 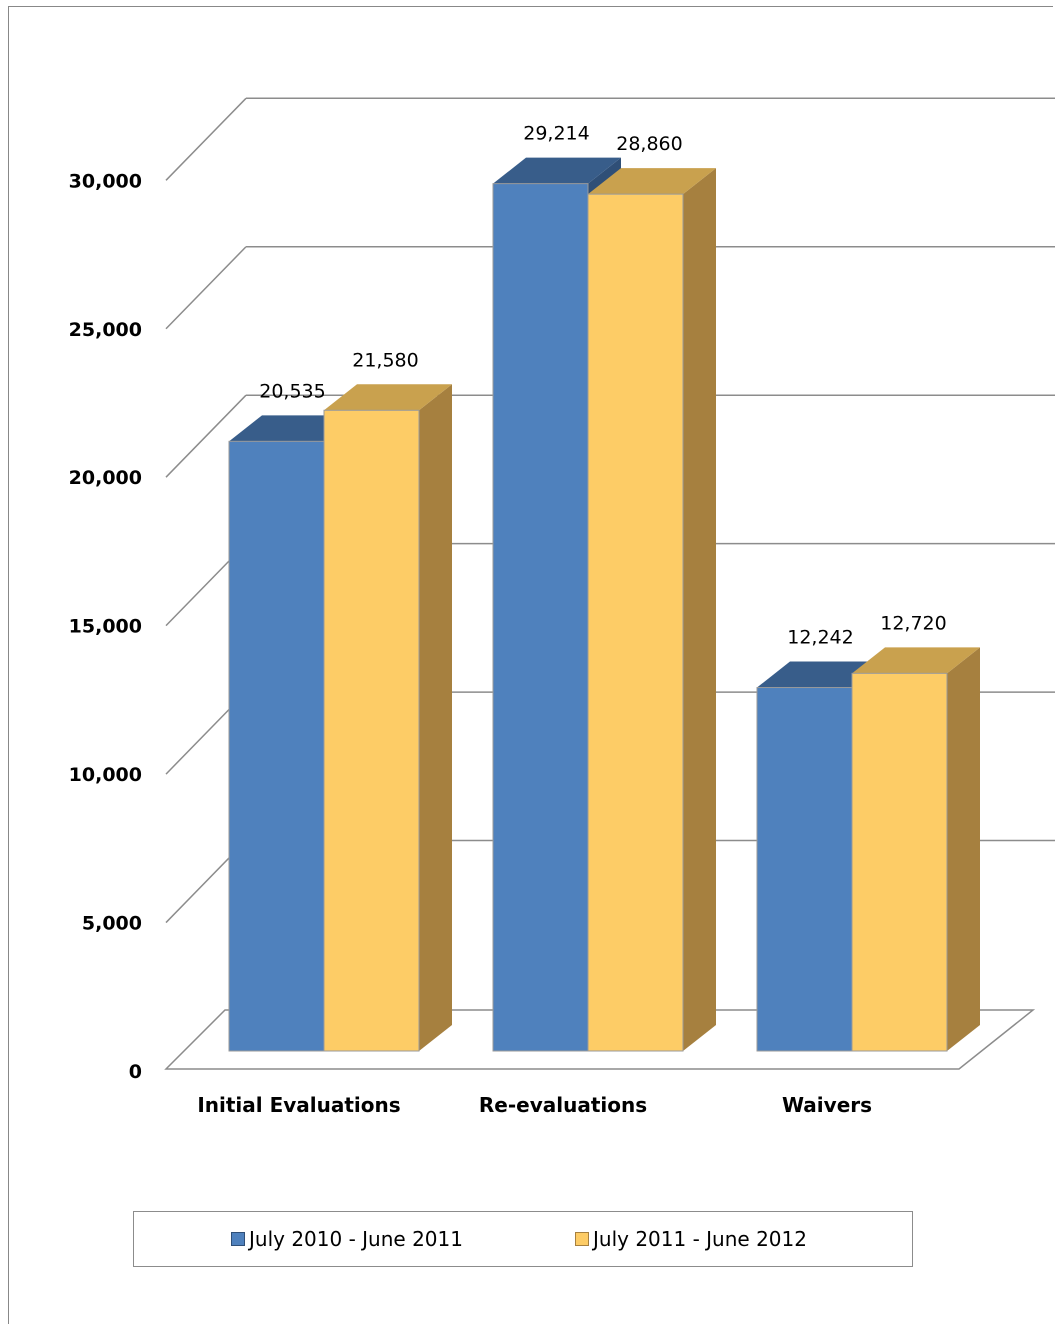 I want to click on x-axis-categories: Initial Evaluations Re-evaluations Waivers, so click(x=534, y=1105).